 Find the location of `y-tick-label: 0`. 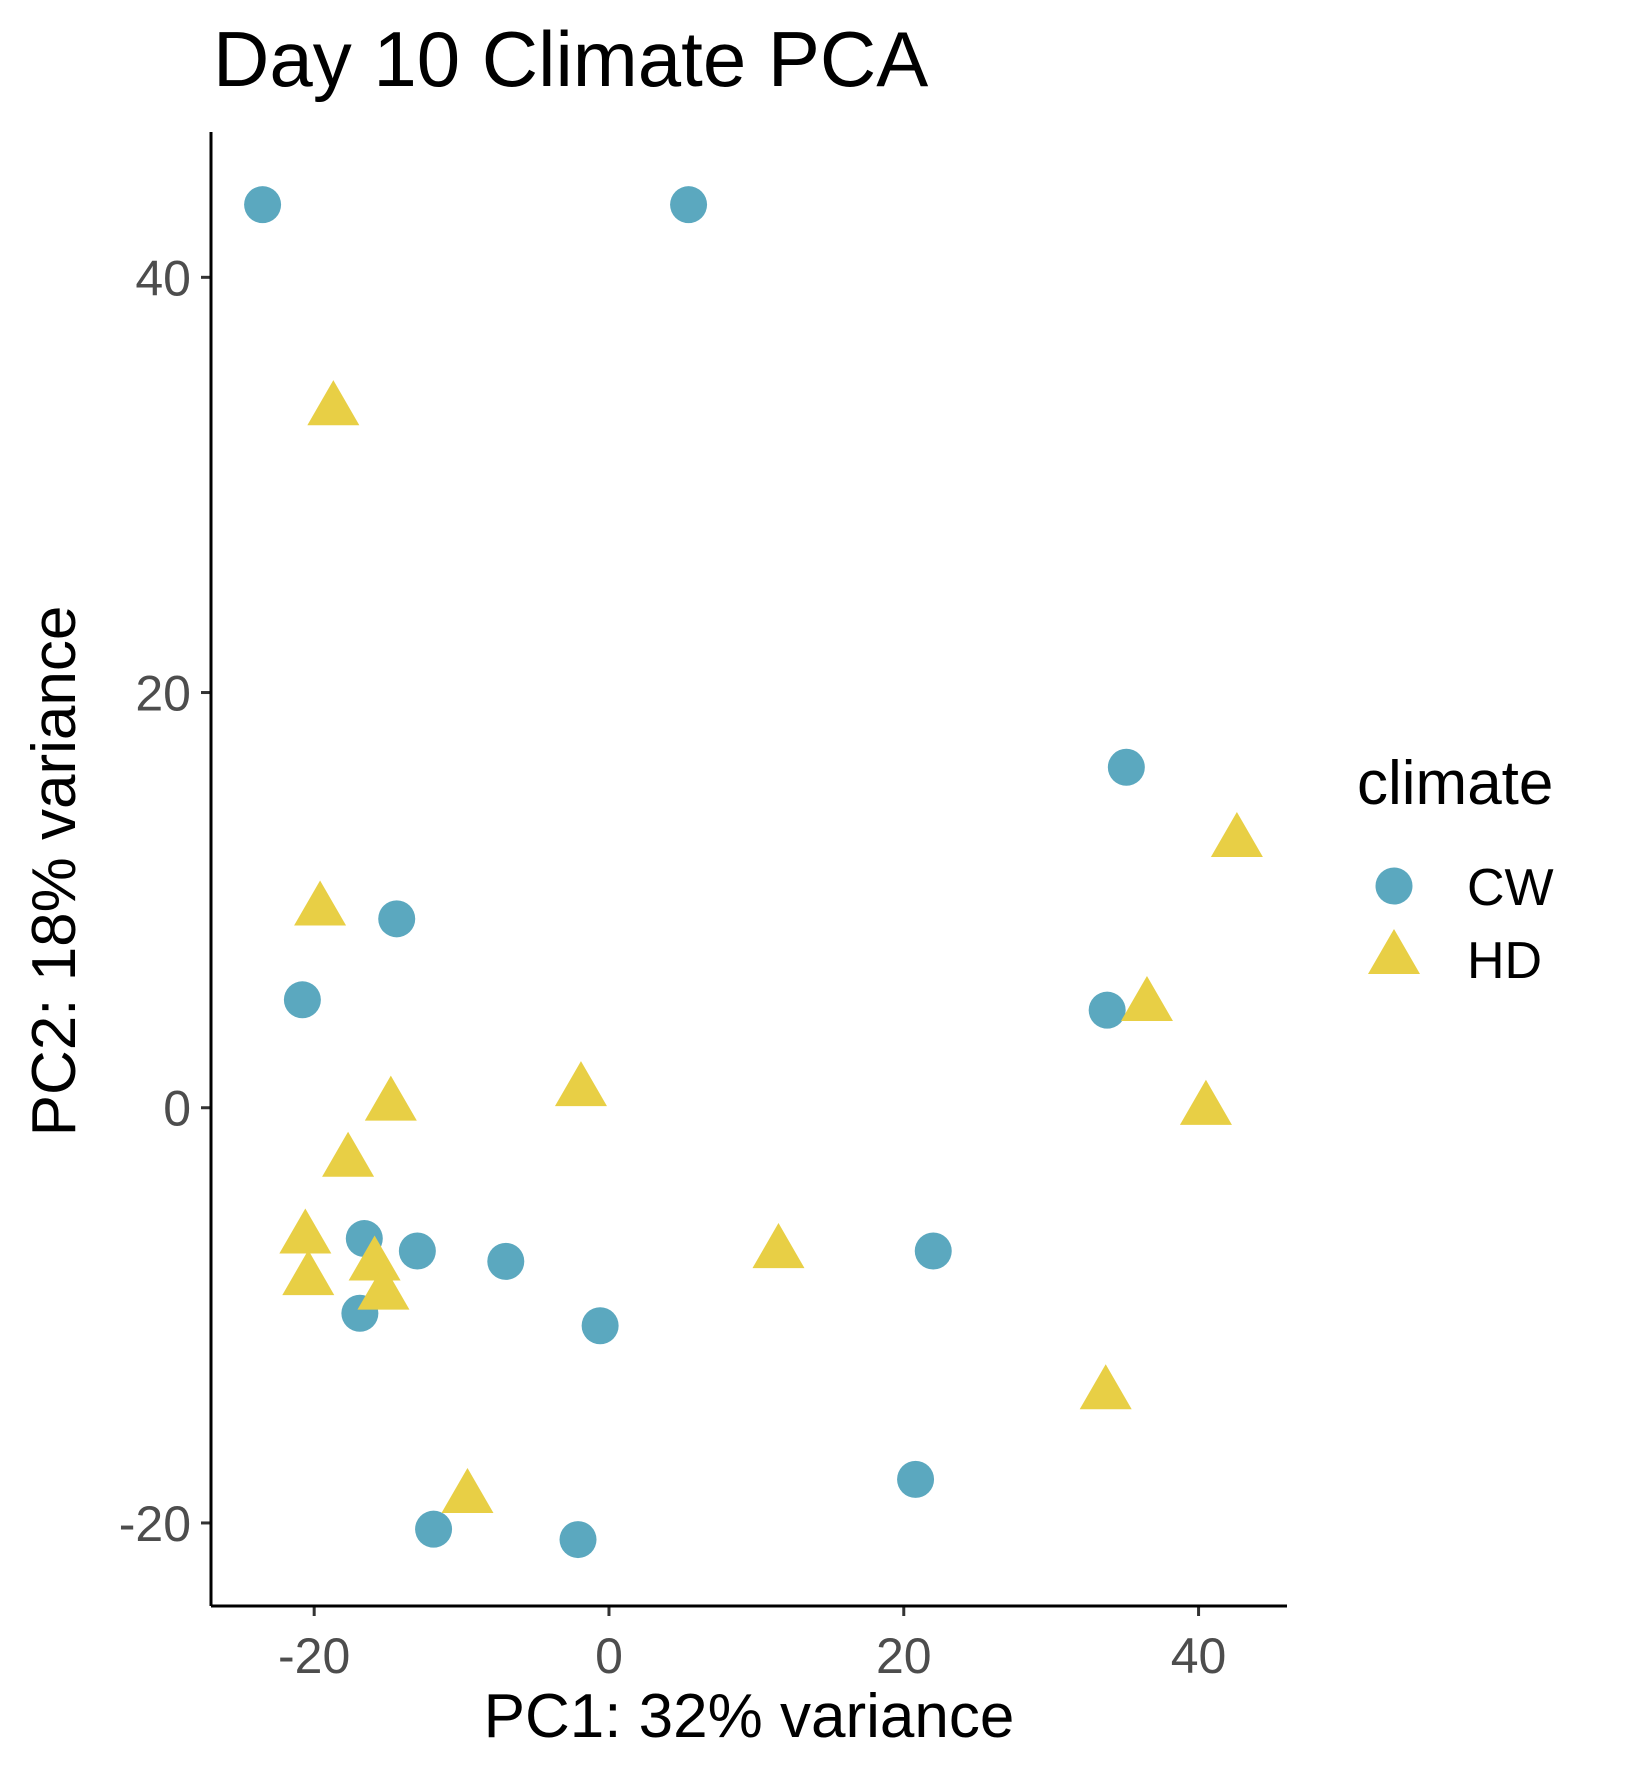

y-tick-label: 0 is located at coordinates (177, 1109).